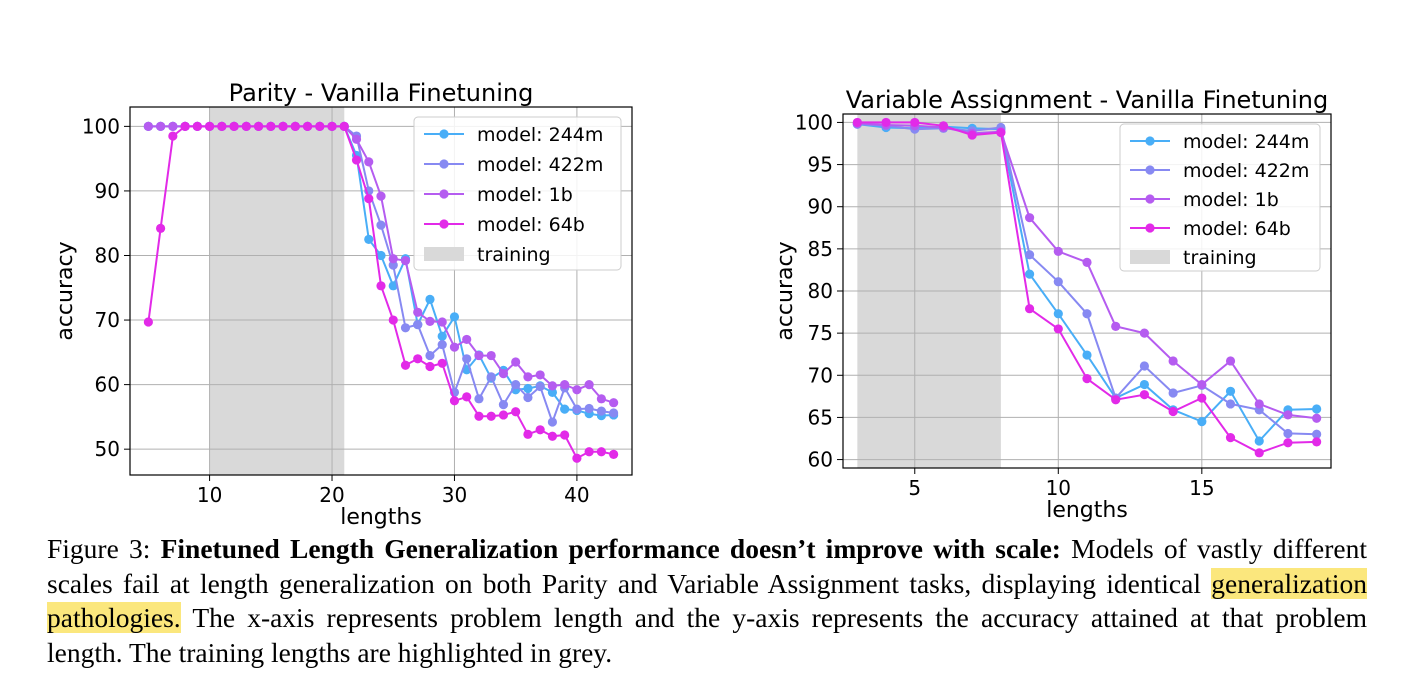 This screenshot has height=696, width=1428. Describe the element at coordinates (1087, 510) in the screenshot. I see `varassign-x-axis-label: lengths` at that location.